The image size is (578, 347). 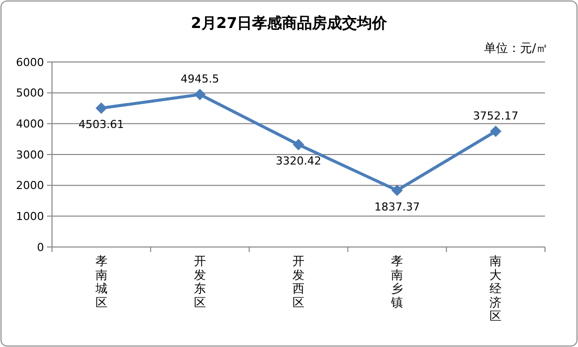 What do you see at coordinates (397, 282) in the screenshot?
I see `x-tick-label: 孝南乡镇` at bounding box center [397, 282].